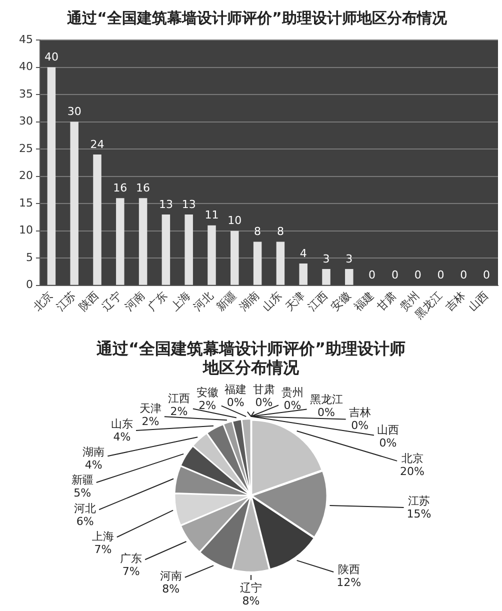  I want to click on data-label: 15%, so click(419, 513).